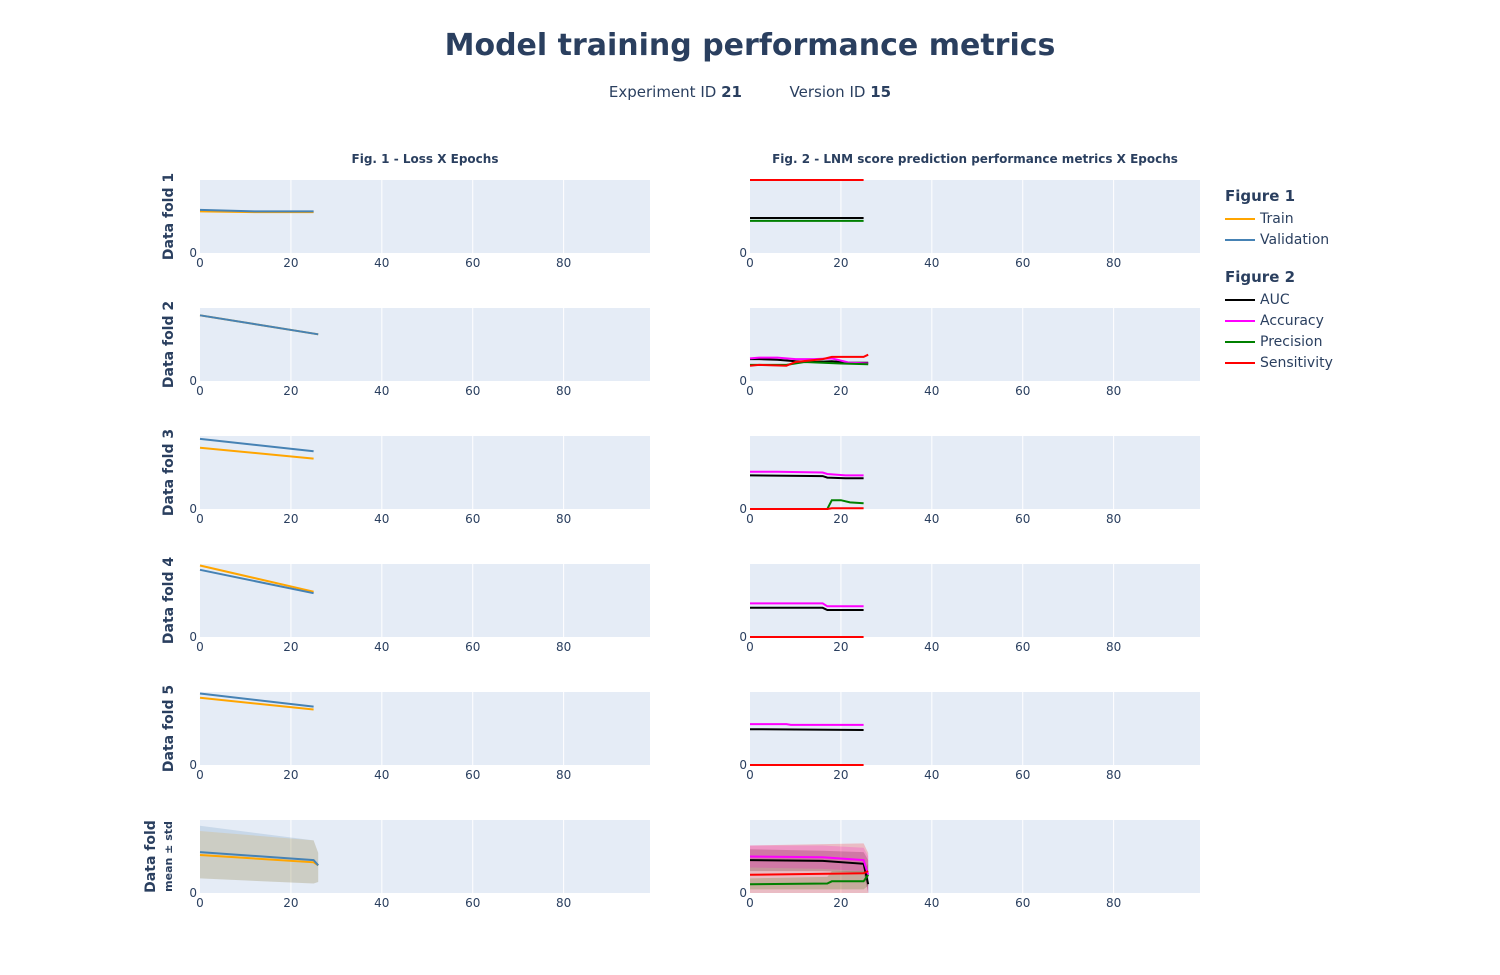  What do you see at coordinates (750, 92) in the screenshot?
I see `page-subtitle: Experiment ID 21 Version ID 15` at bounding box center [750, 92].